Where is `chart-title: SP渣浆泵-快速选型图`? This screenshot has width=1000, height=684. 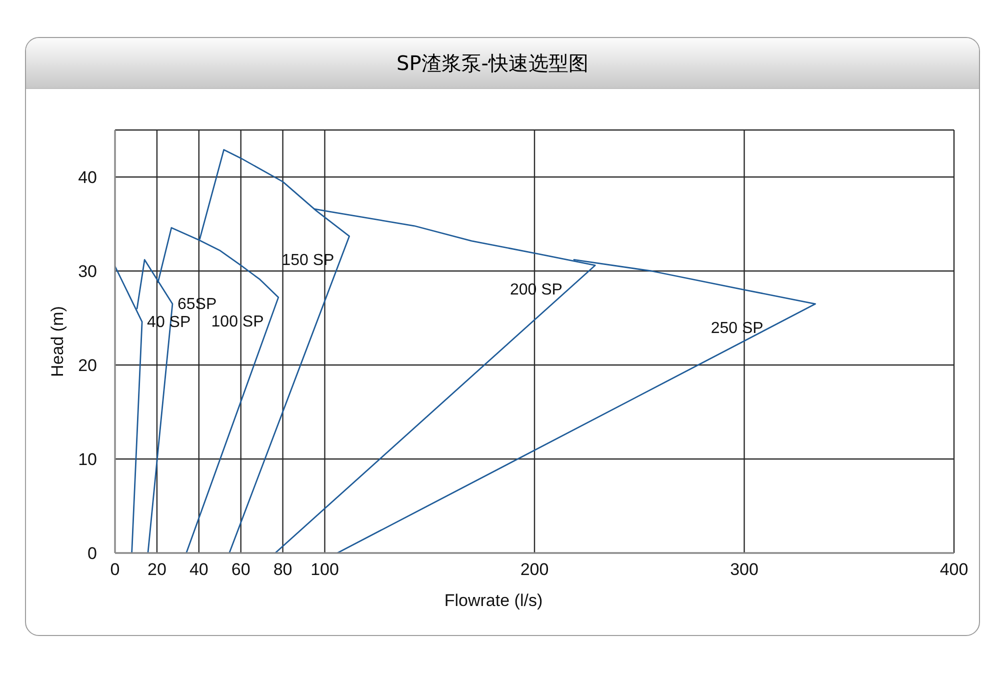
chart-title: SP渣浆泵-快速选型图 is located at coordinates (492, 63).